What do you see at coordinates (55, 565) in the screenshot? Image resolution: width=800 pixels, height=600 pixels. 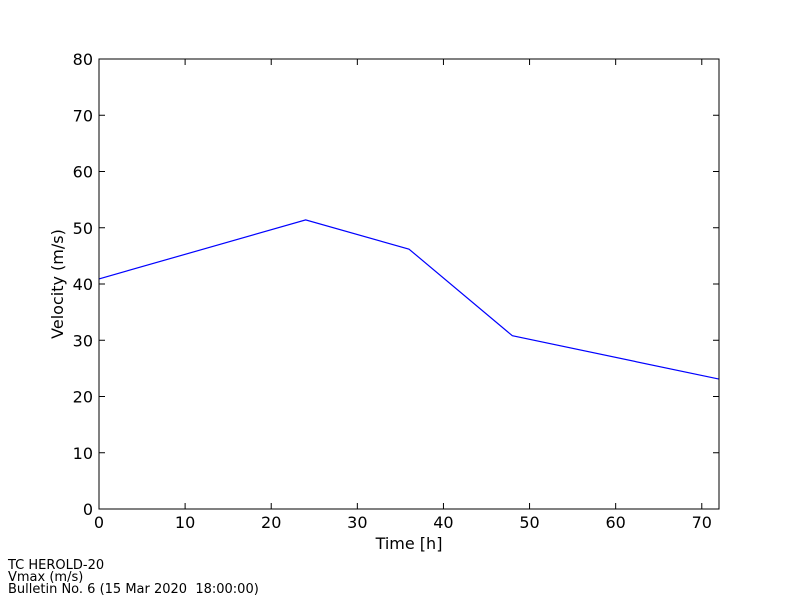 I see `footer-line: TC HEROLD-20` at bounding box center [55, 565].